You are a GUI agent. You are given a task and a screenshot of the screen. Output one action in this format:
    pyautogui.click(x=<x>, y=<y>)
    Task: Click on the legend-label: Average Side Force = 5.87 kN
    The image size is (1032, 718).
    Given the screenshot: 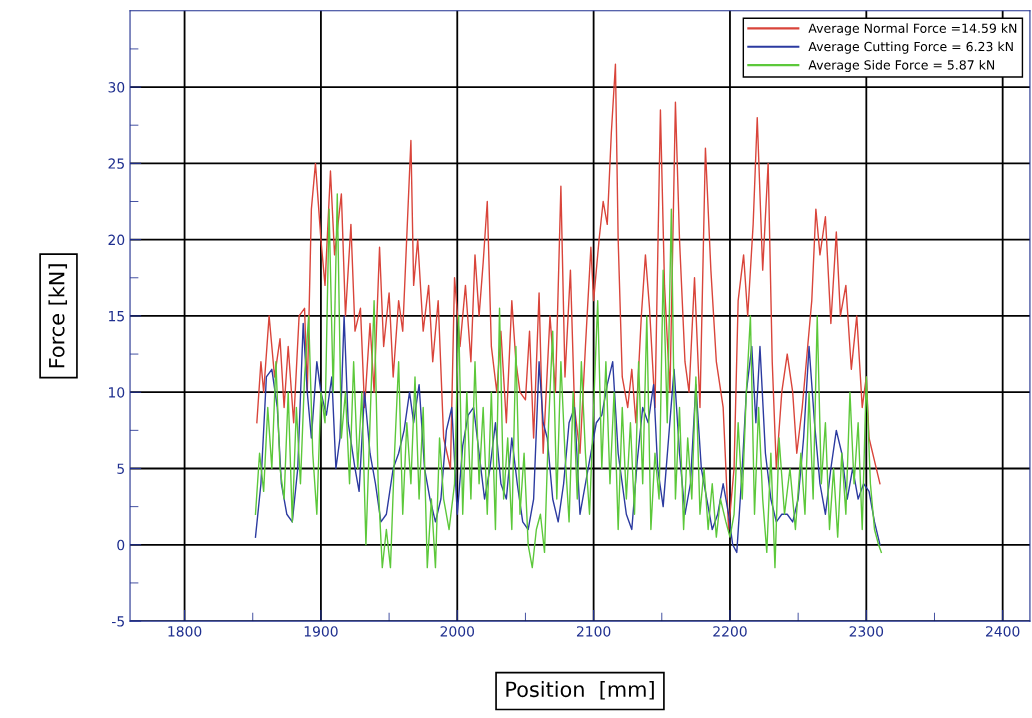 What is the action you would take?
    pyautogui.click(x=901, y=66)
    